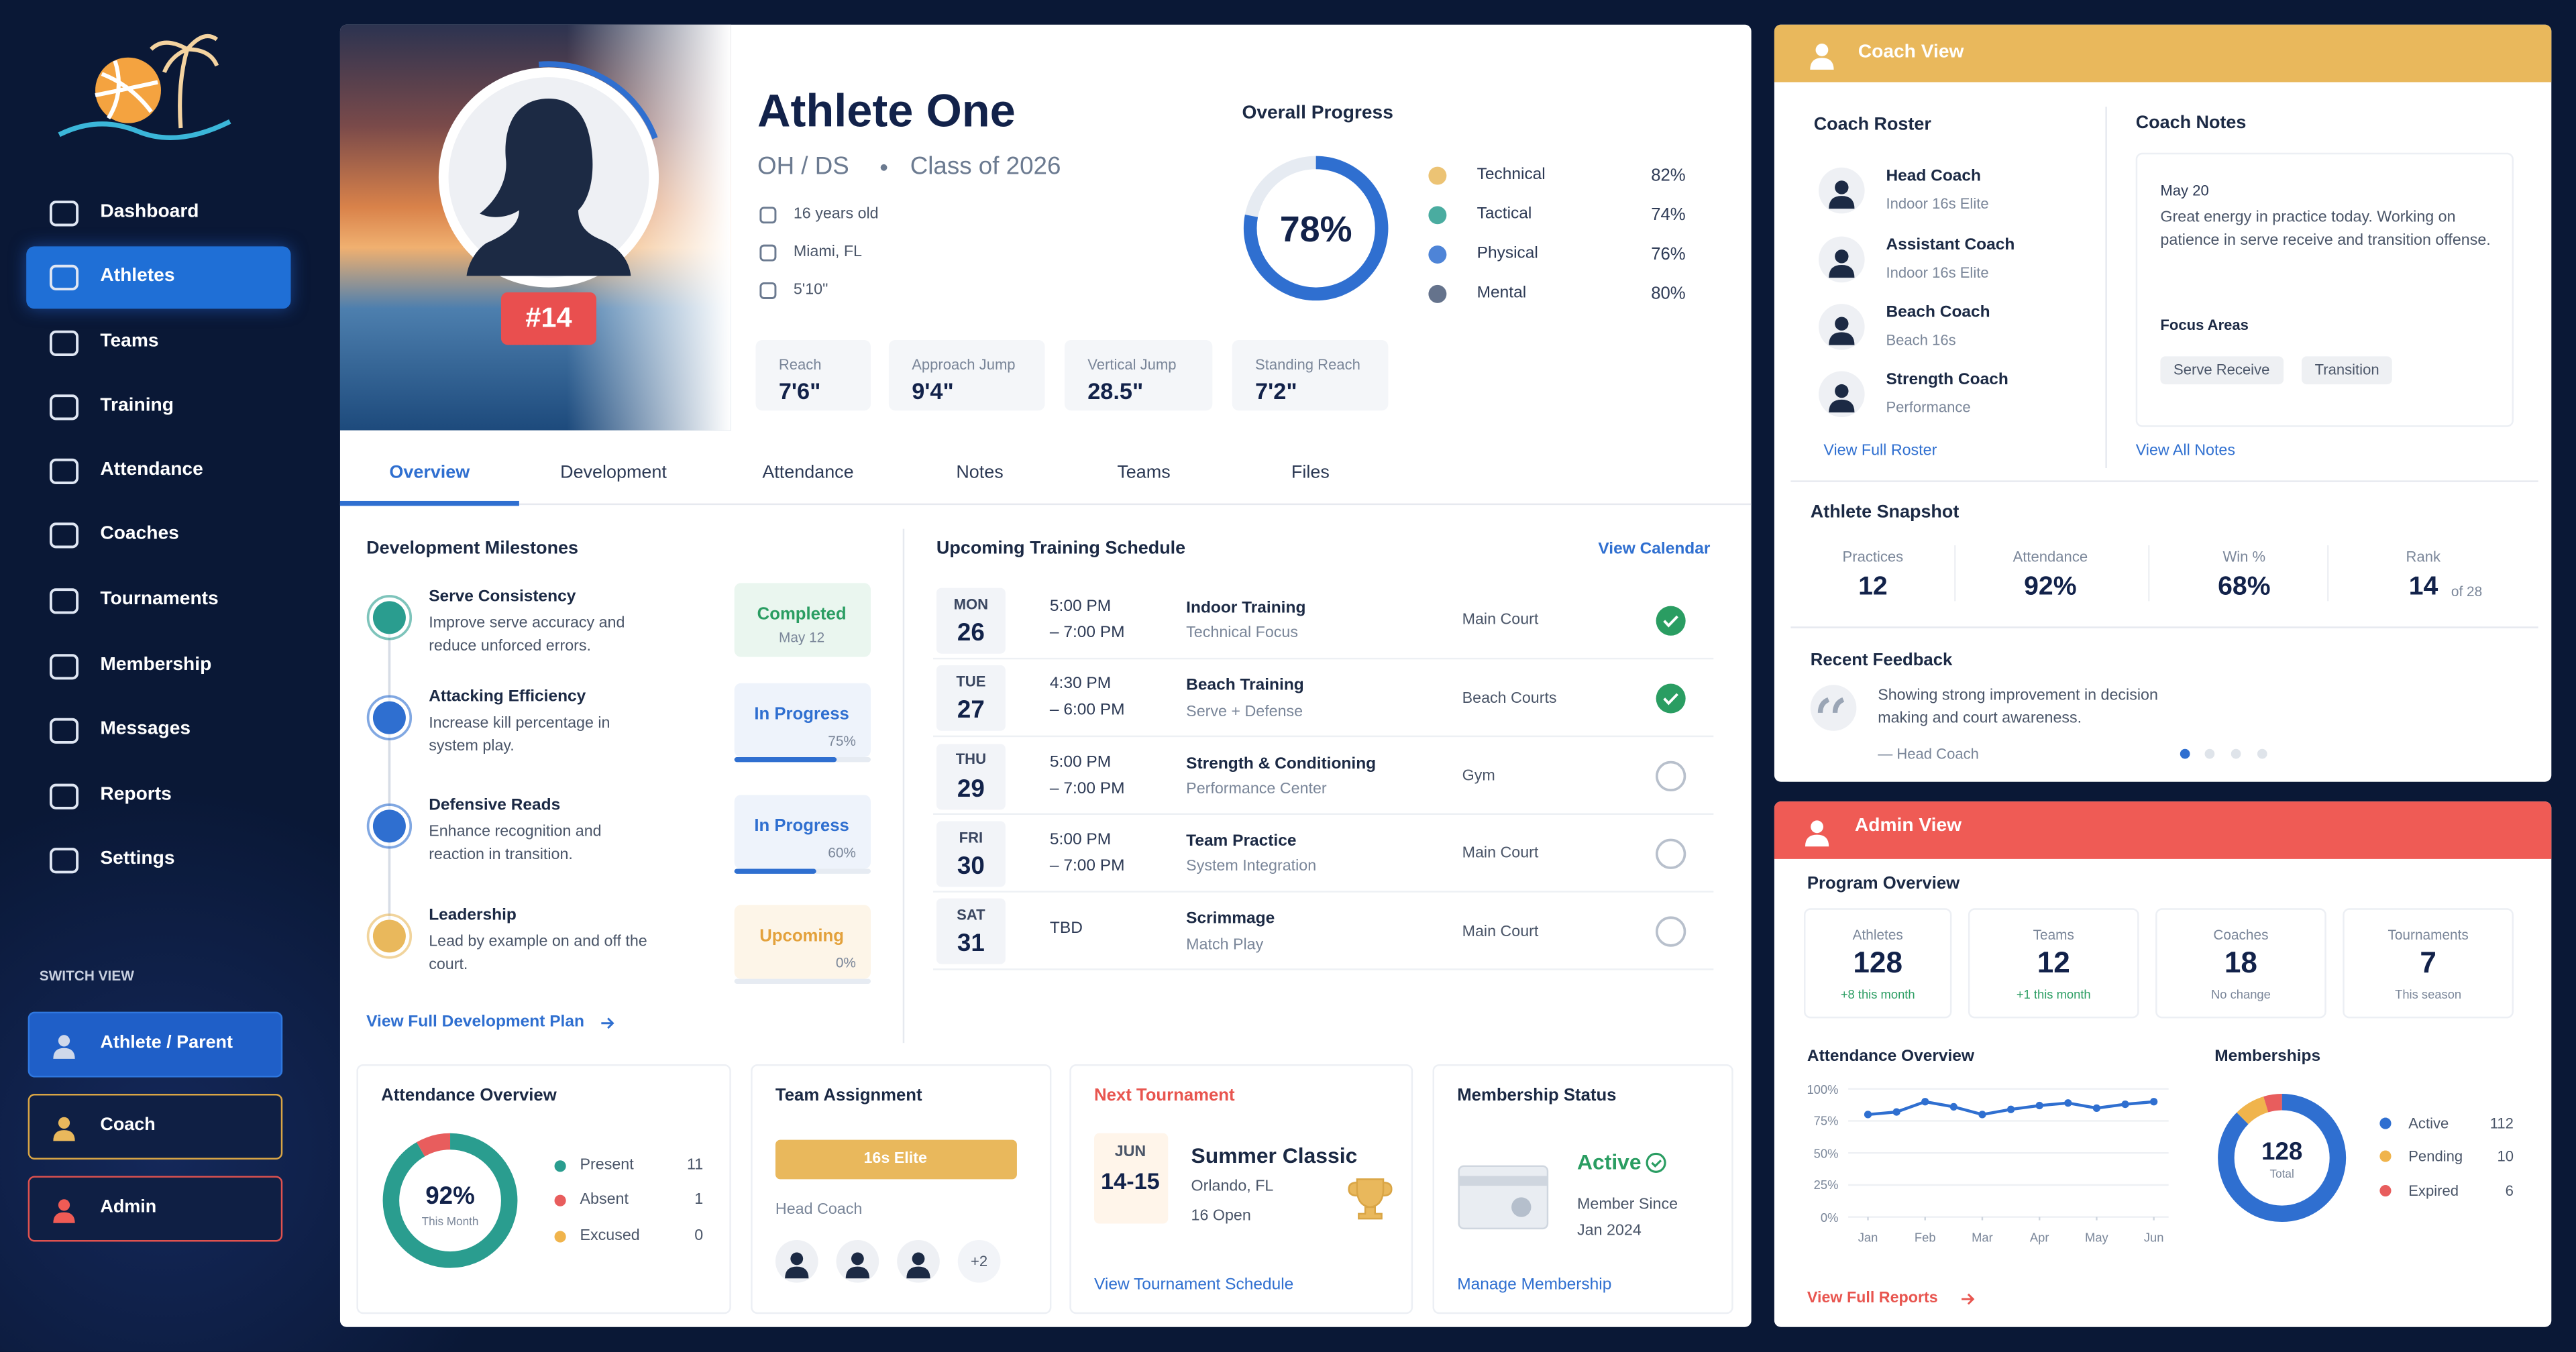  I want to click on nav-item: Athletes, so click(137, 276).